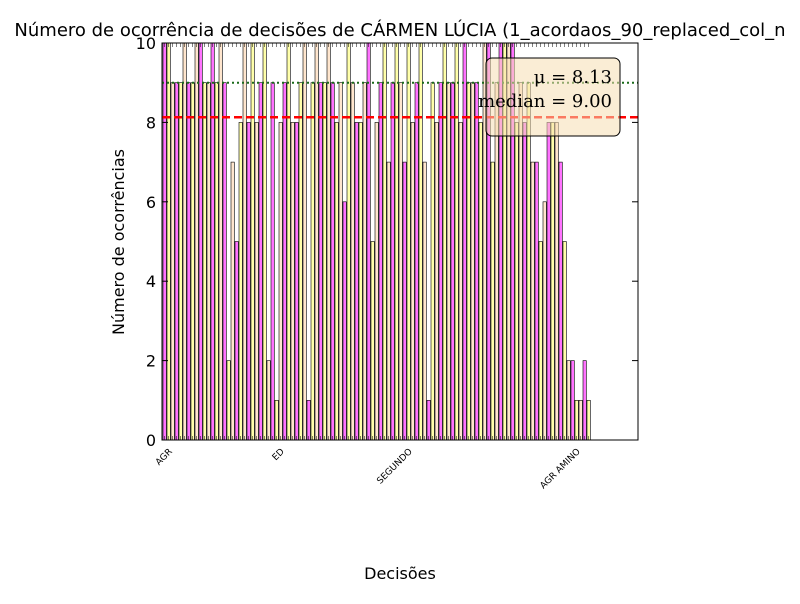 This screenshot has height=604, width=800. What do you see at coordinates (279, 455) in the screenshot?
I see `x-tick-label: ED` at bounding box center [279, 455].